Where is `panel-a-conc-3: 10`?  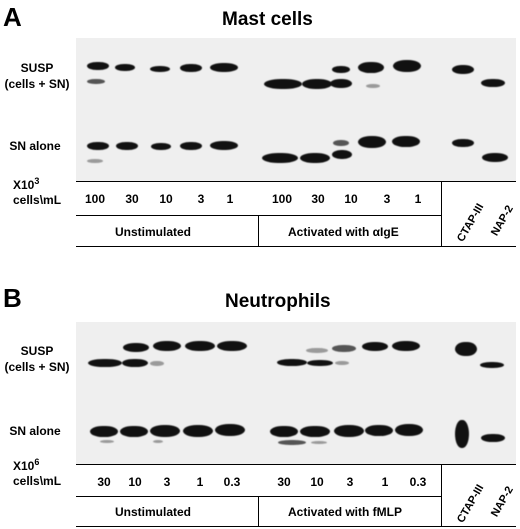
panel-a-conc-3: 10 is located at coordinates (166, 199).